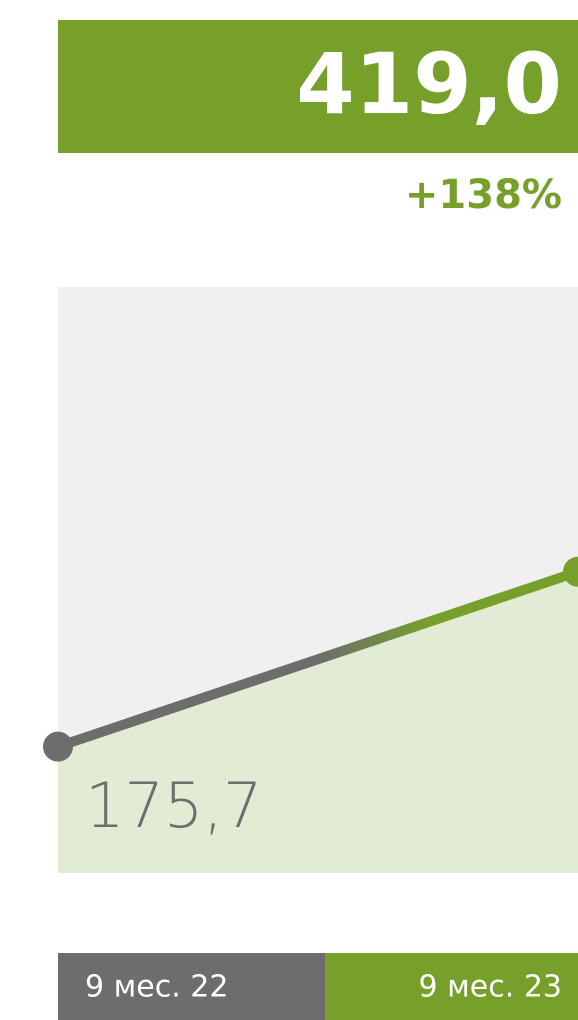  Describe the element at coordinates (490, 987) in the screenshot. I see `x-tick-label: 9 мес. 23` at that location.